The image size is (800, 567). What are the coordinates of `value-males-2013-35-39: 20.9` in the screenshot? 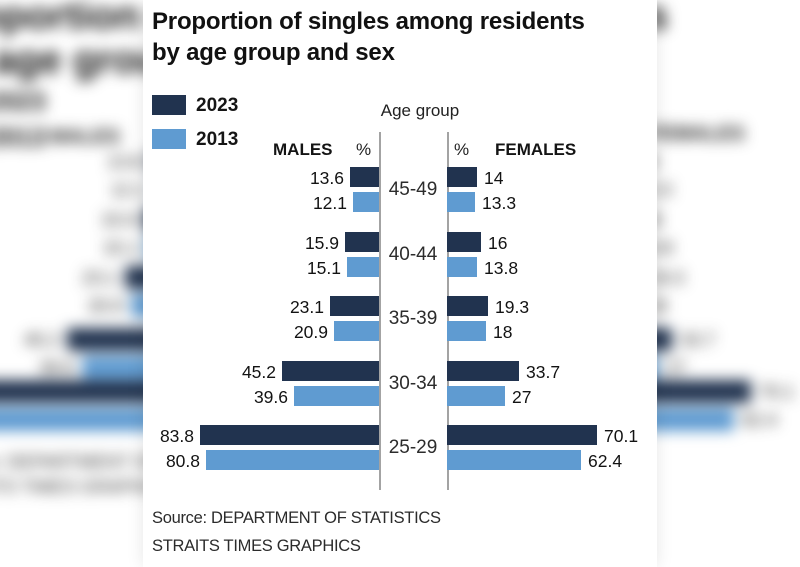 It's located at (310, 332).